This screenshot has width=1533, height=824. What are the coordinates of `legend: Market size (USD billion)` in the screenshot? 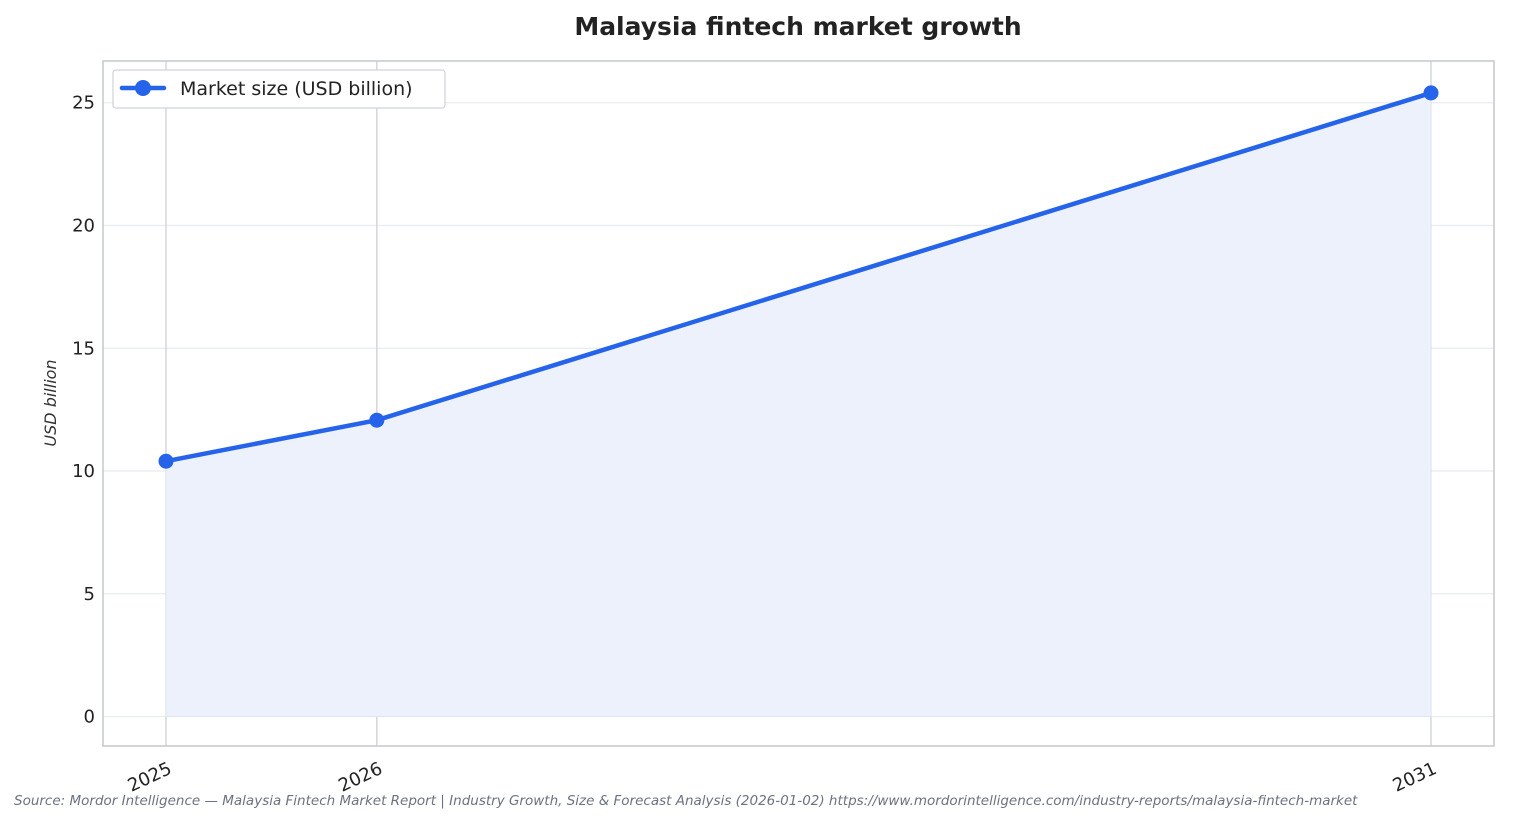 It's located at (279, 89).